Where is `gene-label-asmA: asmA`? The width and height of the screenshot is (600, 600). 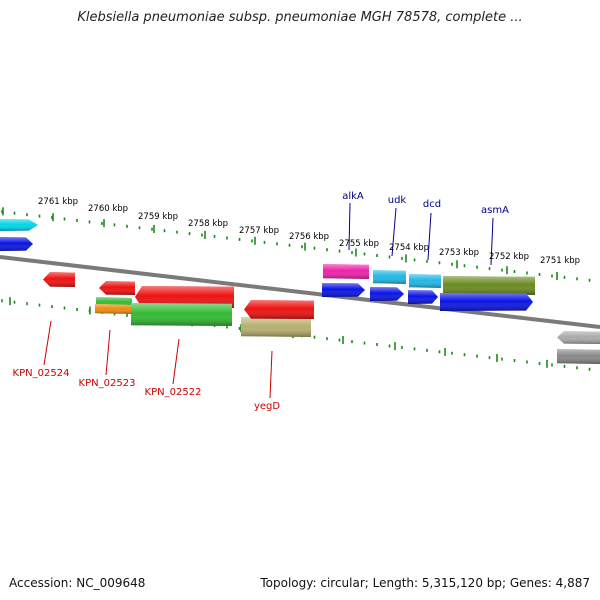 gene-label-asmA: asmA is located at coordinates (495, 210).